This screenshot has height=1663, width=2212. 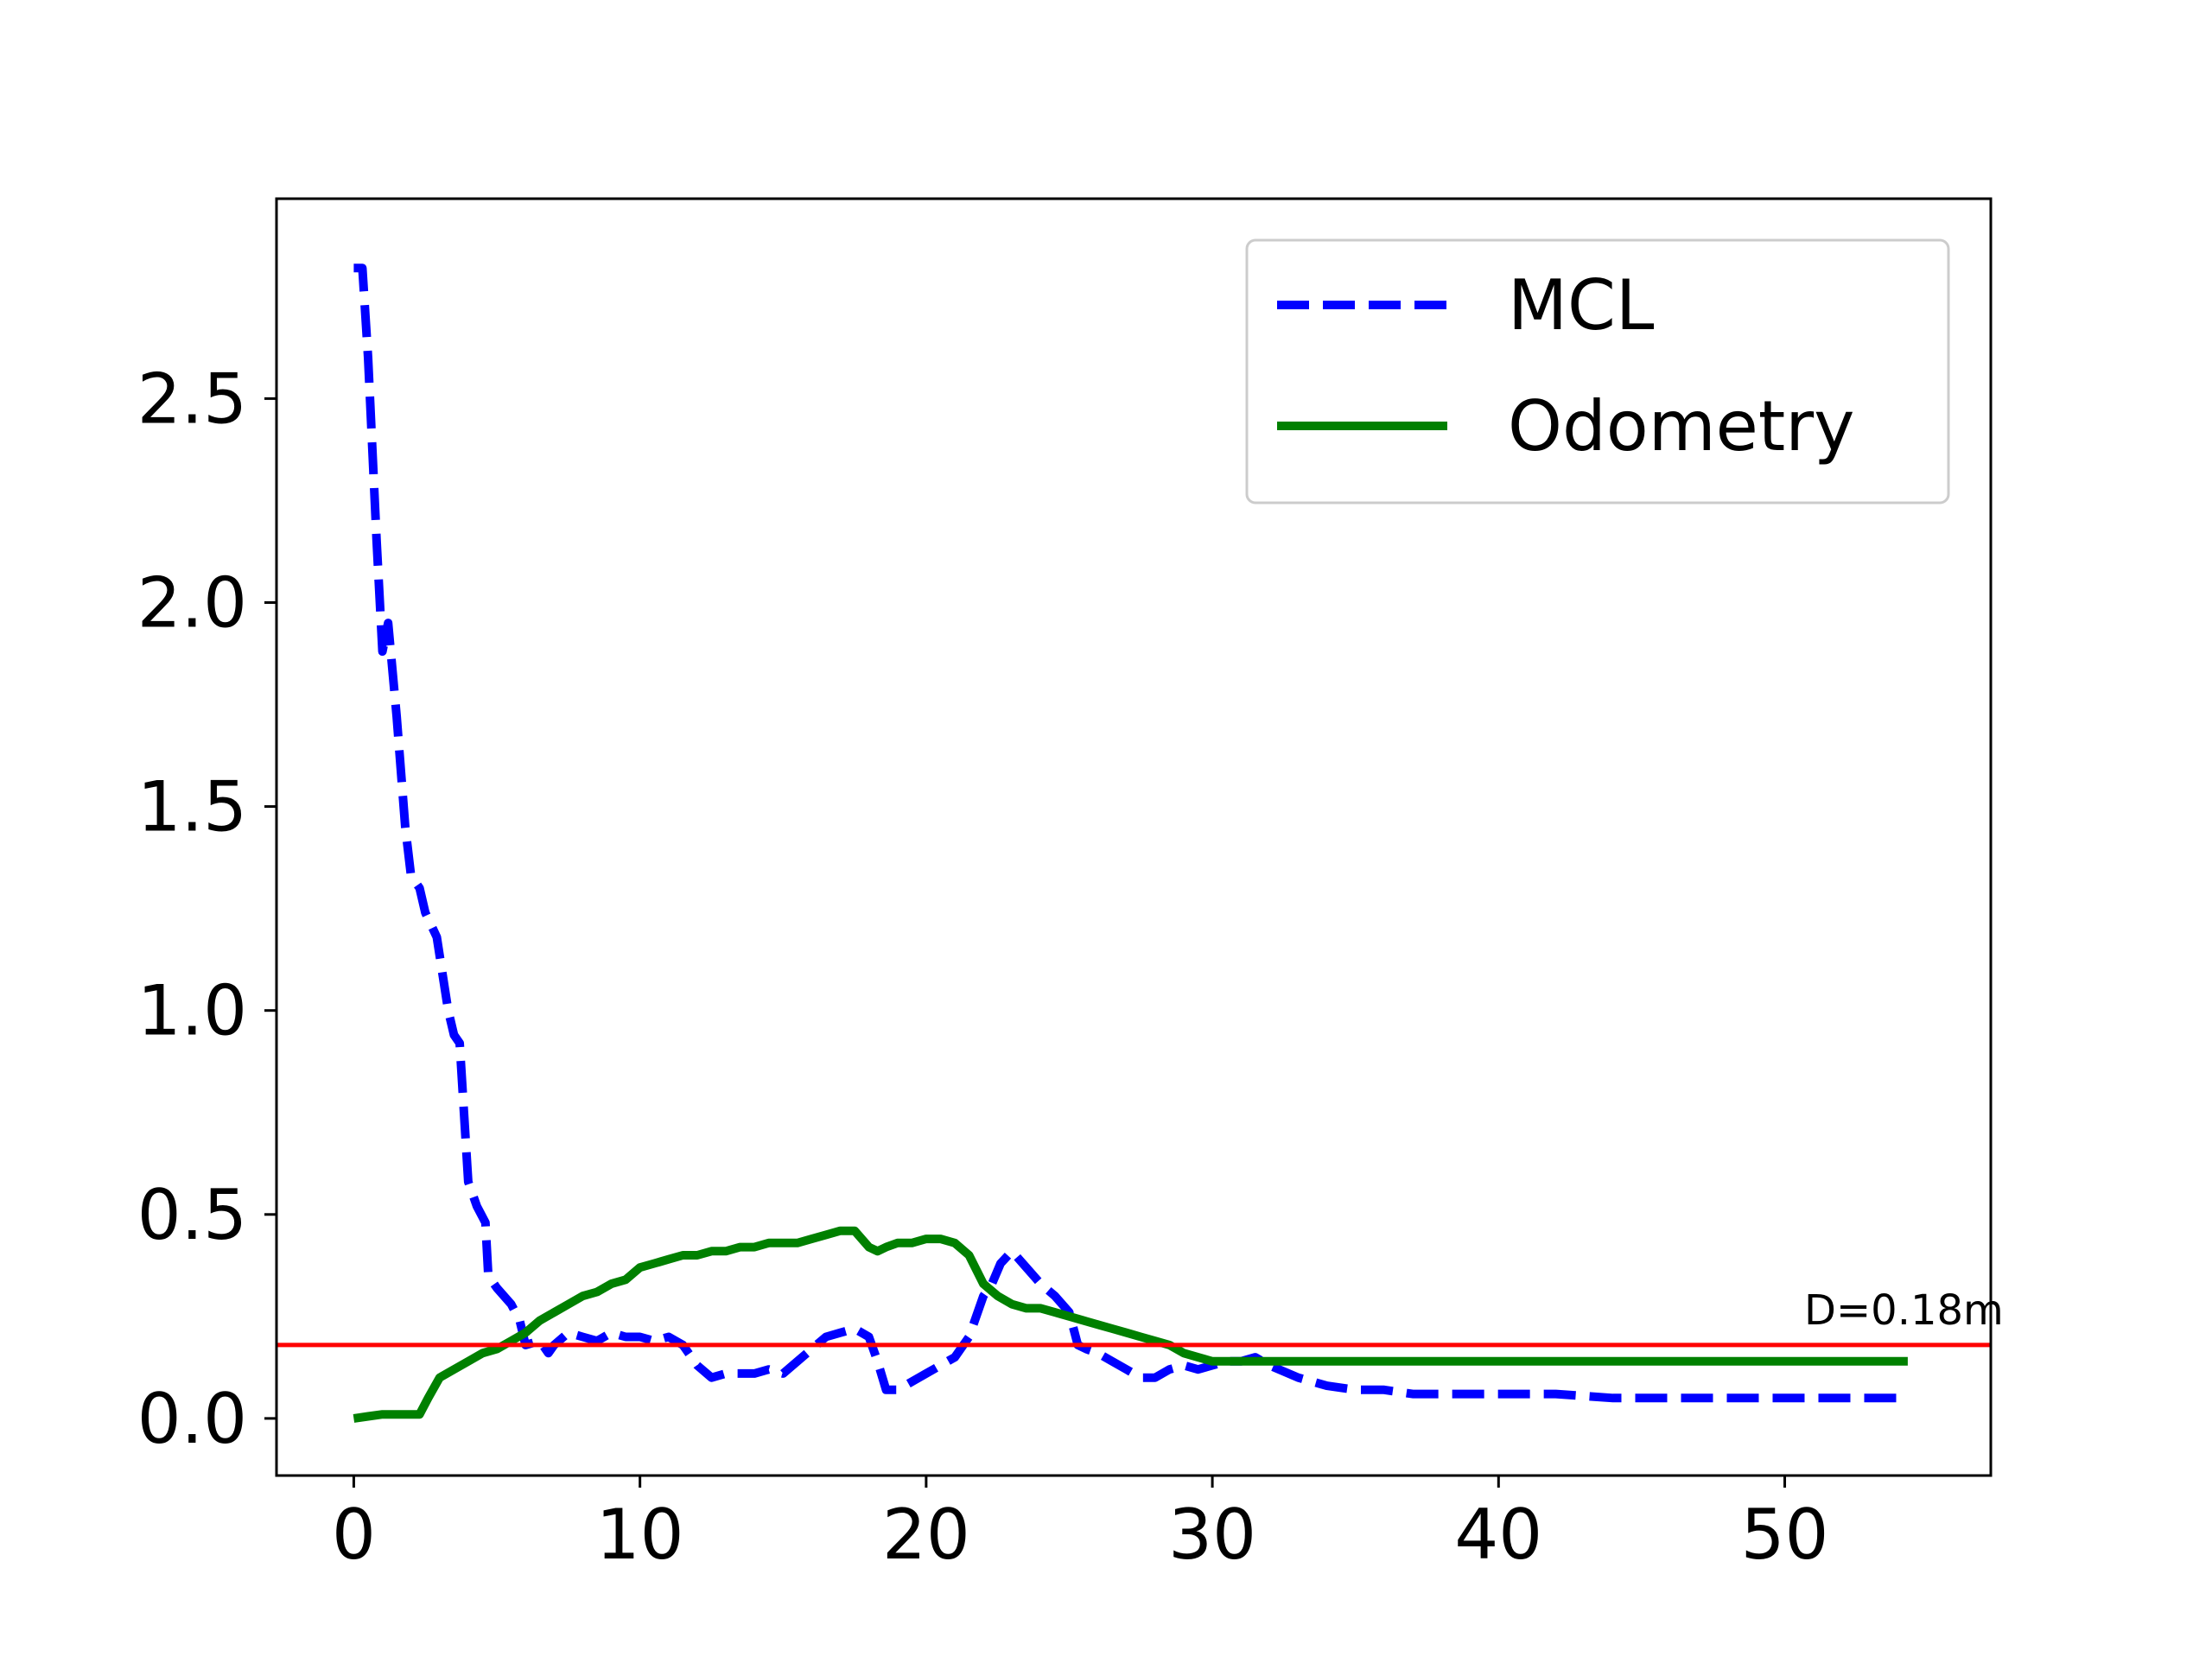 What do you see at coordinates (1498, 1535) in the screenshot?
I see `x-tick-label: 40` at bounding box center [1498, 1535].